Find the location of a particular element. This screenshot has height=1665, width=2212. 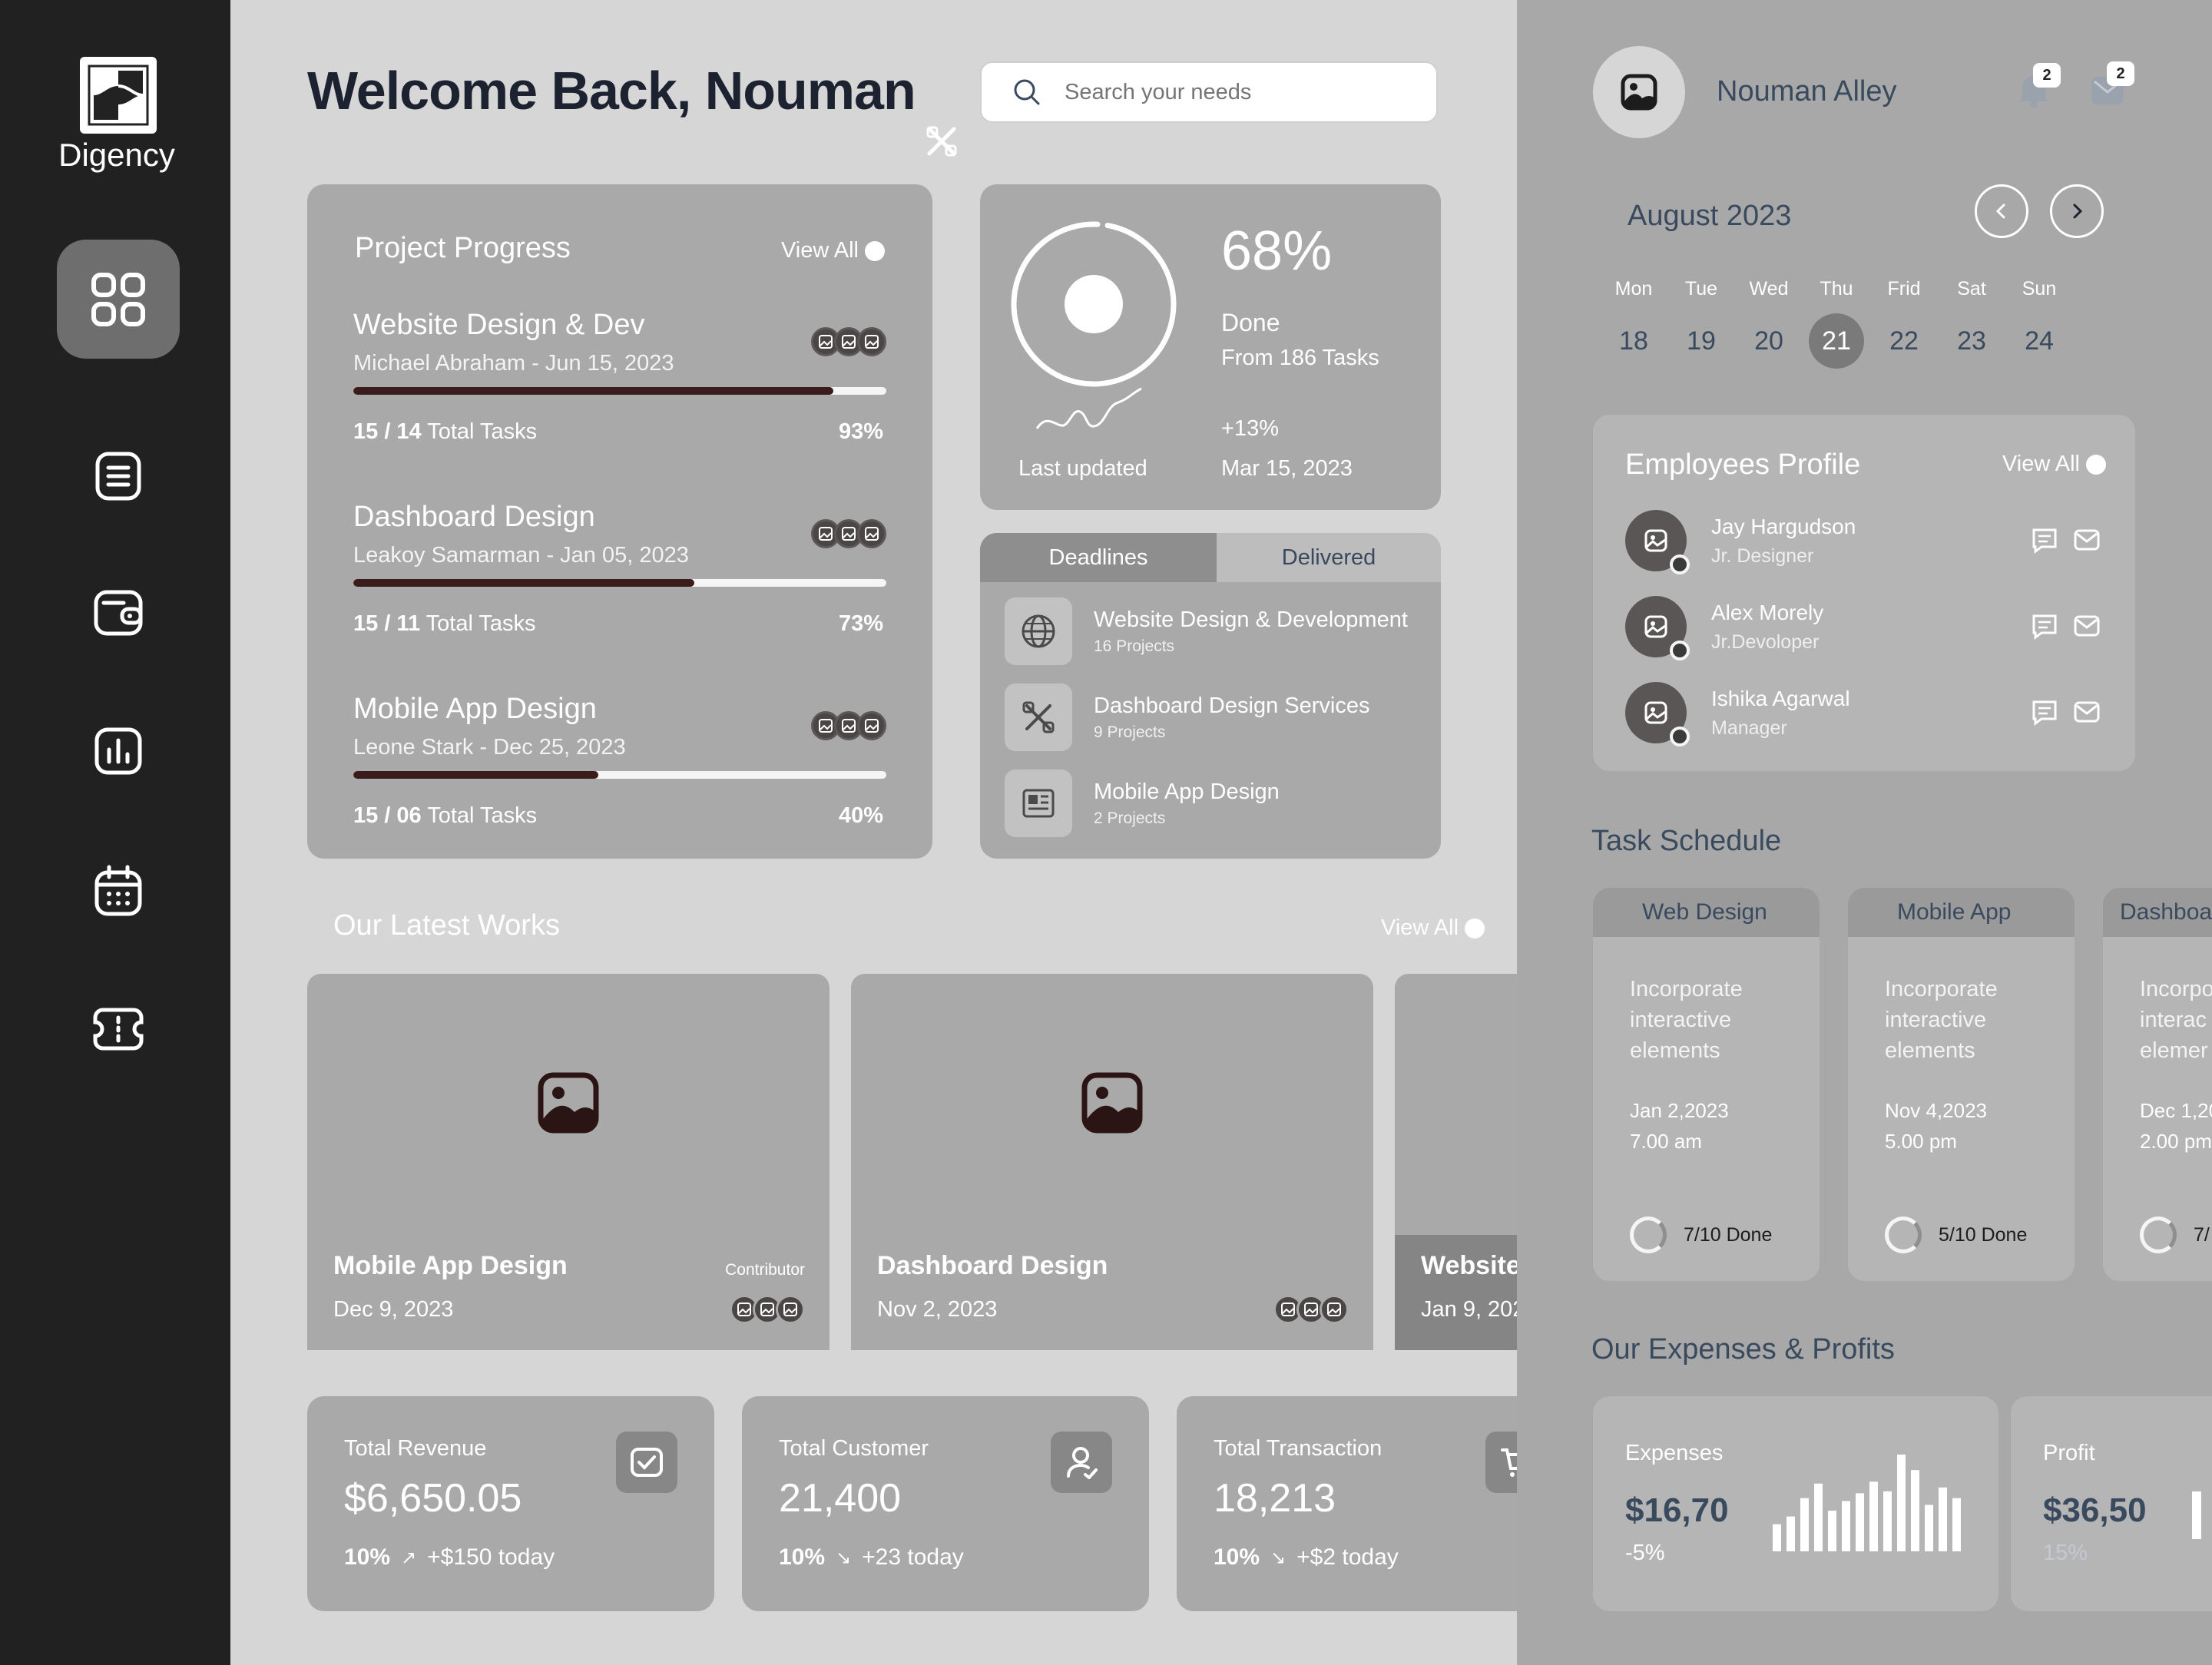

stat-percent: 10% is located at coordinates (368, 1557).